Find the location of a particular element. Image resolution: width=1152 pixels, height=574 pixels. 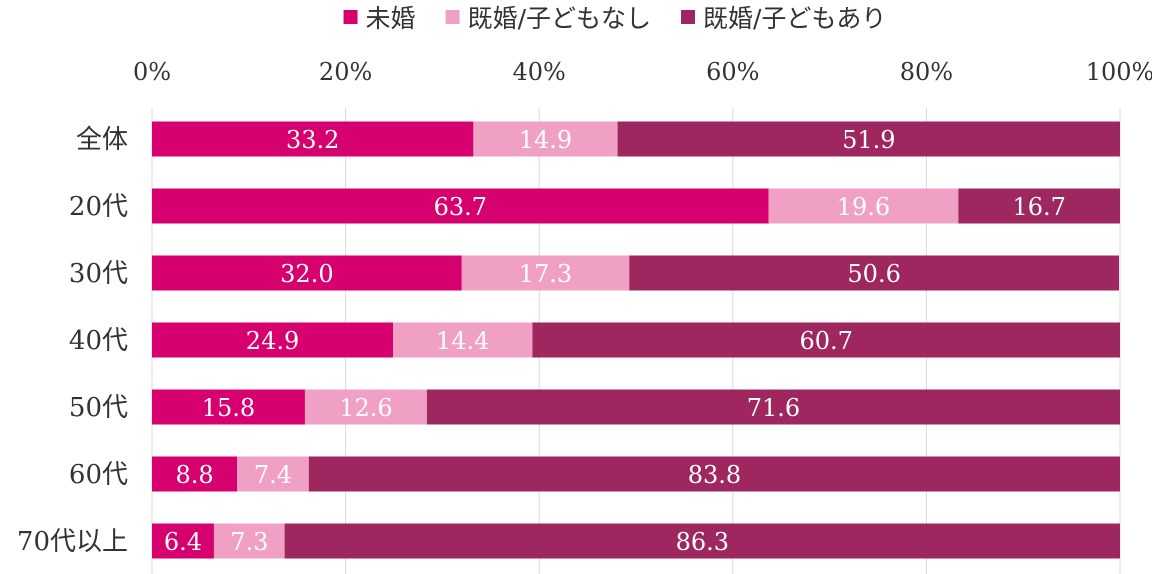

data-label: 50.6 is located at coordinates (873, 274).